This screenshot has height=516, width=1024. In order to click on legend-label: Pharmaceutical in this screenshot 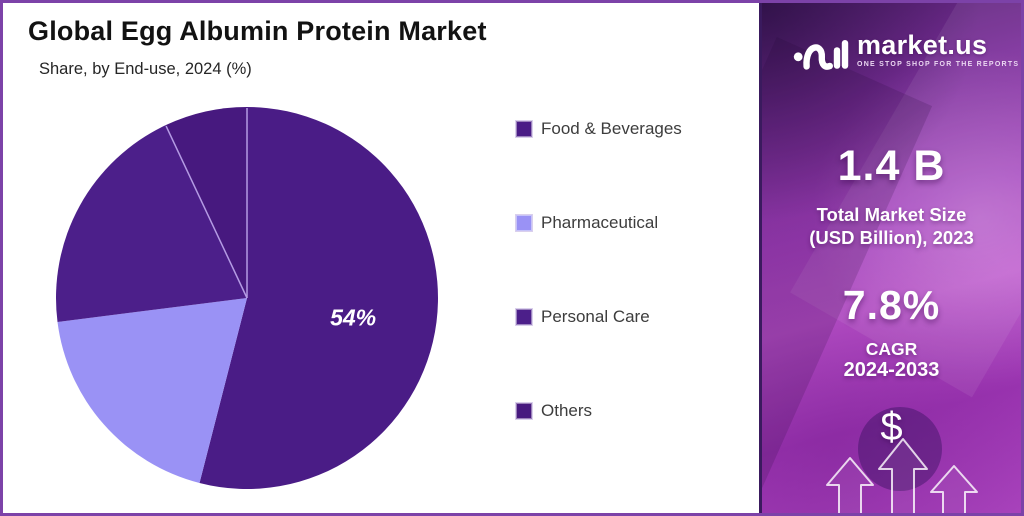, I will do `click(600, 222)`.